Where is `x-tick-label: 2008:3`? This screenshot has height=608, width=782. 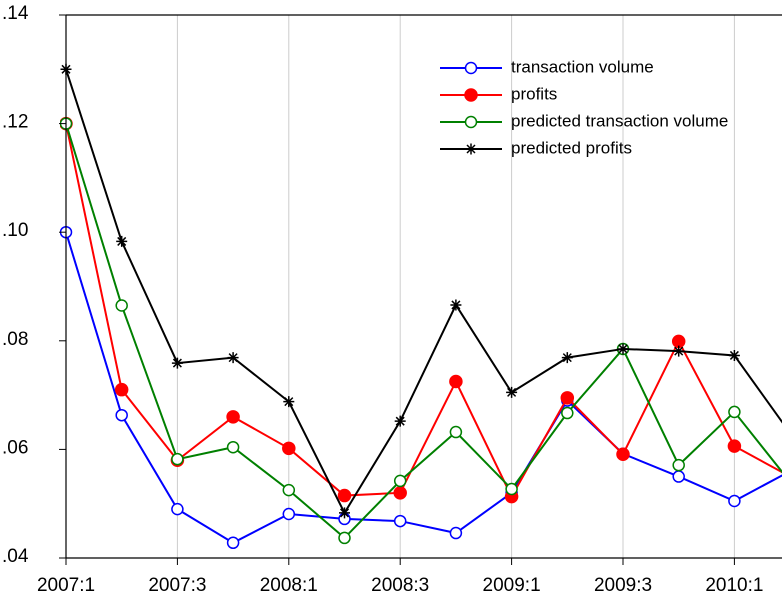
x-tick-label: 2008:3 is located at coordinates (400, 585).